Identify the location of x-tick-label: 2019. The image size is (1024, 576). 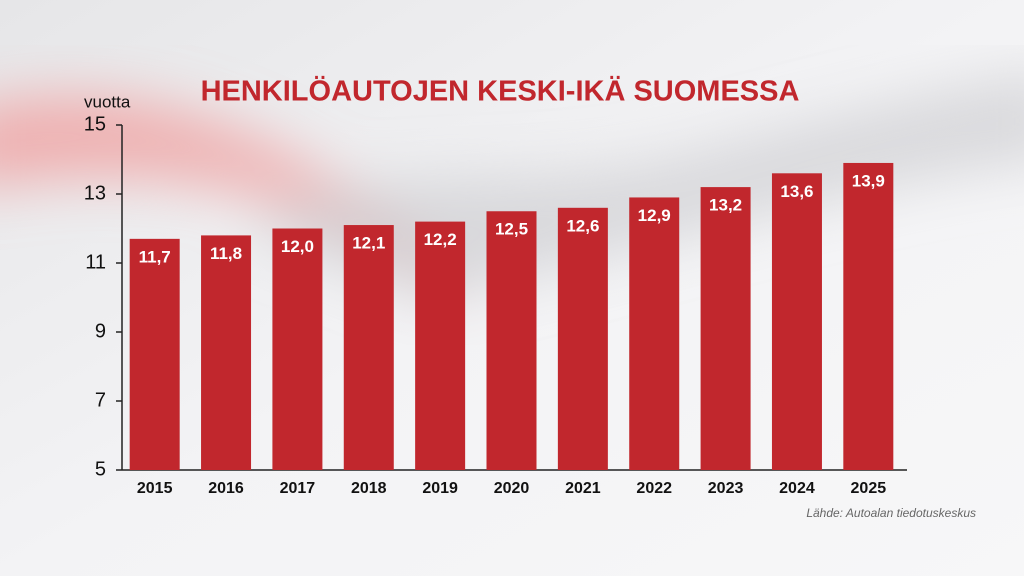
(440, 488).